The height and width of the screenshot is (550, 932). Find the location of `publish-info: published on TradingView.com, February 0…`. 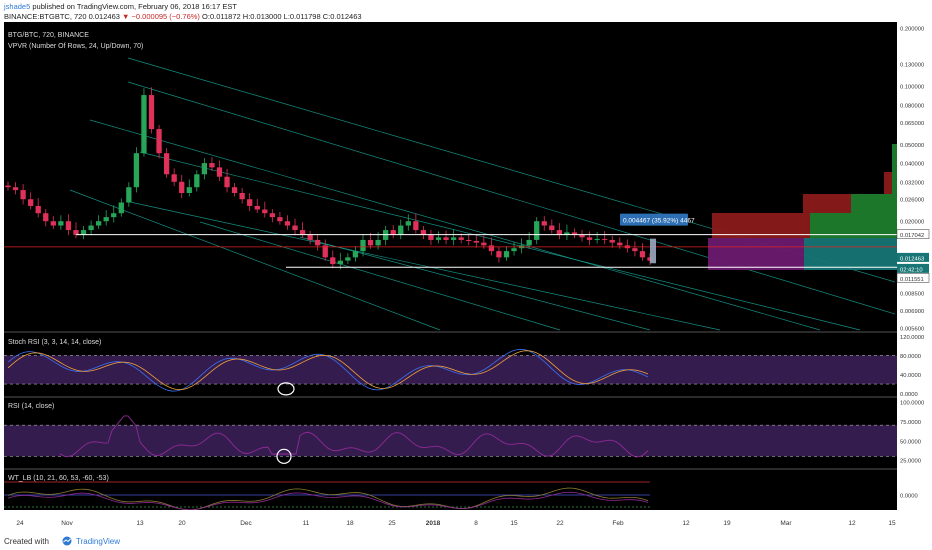

publish-info: published on TradingView.com, February 0… is located at coordinates (134, 6).